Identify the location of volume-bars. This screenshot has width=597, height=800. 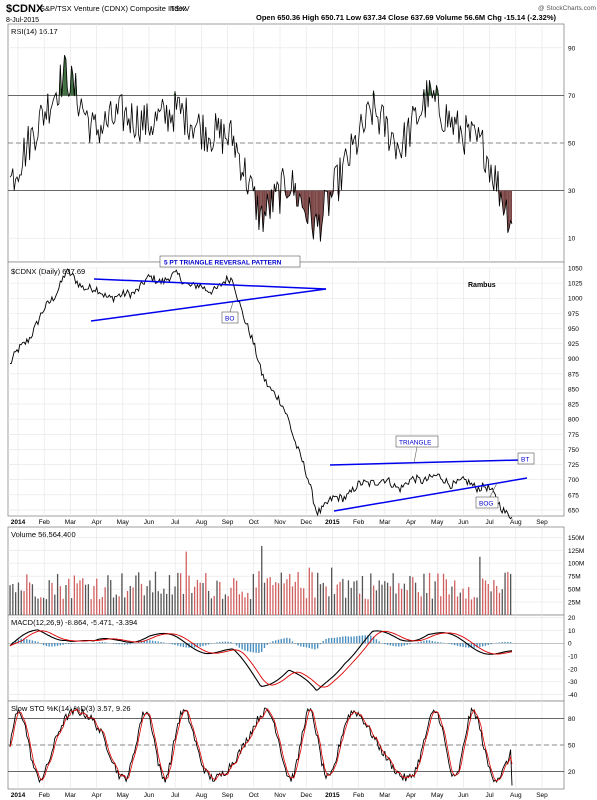
(260, 580).